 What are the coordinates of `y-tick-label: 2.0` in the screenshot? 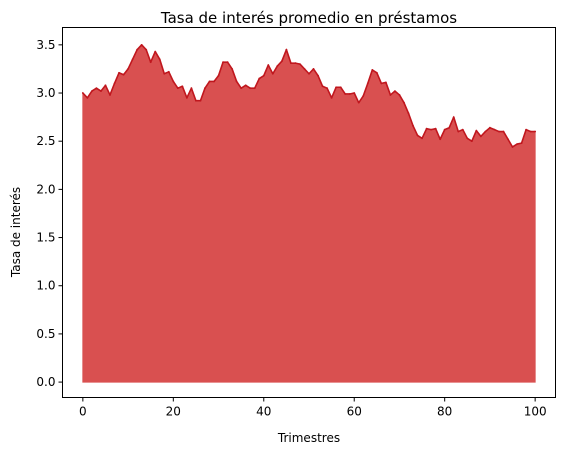 It's located at (45, 189).